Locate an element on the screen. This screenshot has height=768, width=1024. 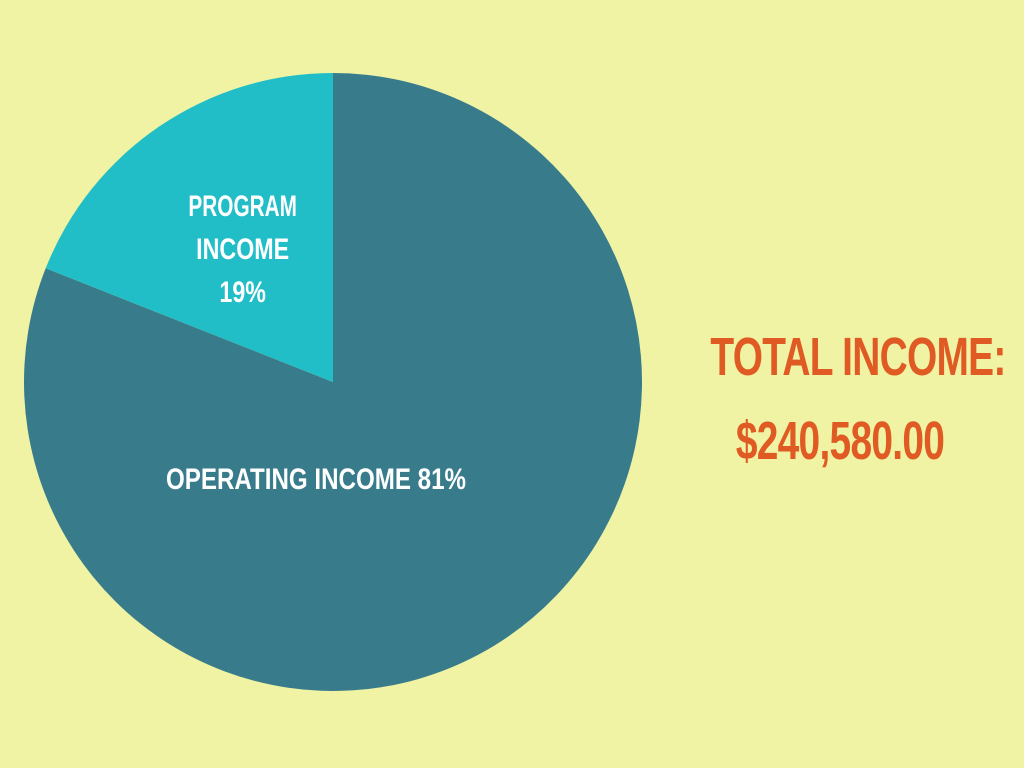
total-income-summary: TOTAL INCOME: $240,580.00 is located at coordinates (840, 399).